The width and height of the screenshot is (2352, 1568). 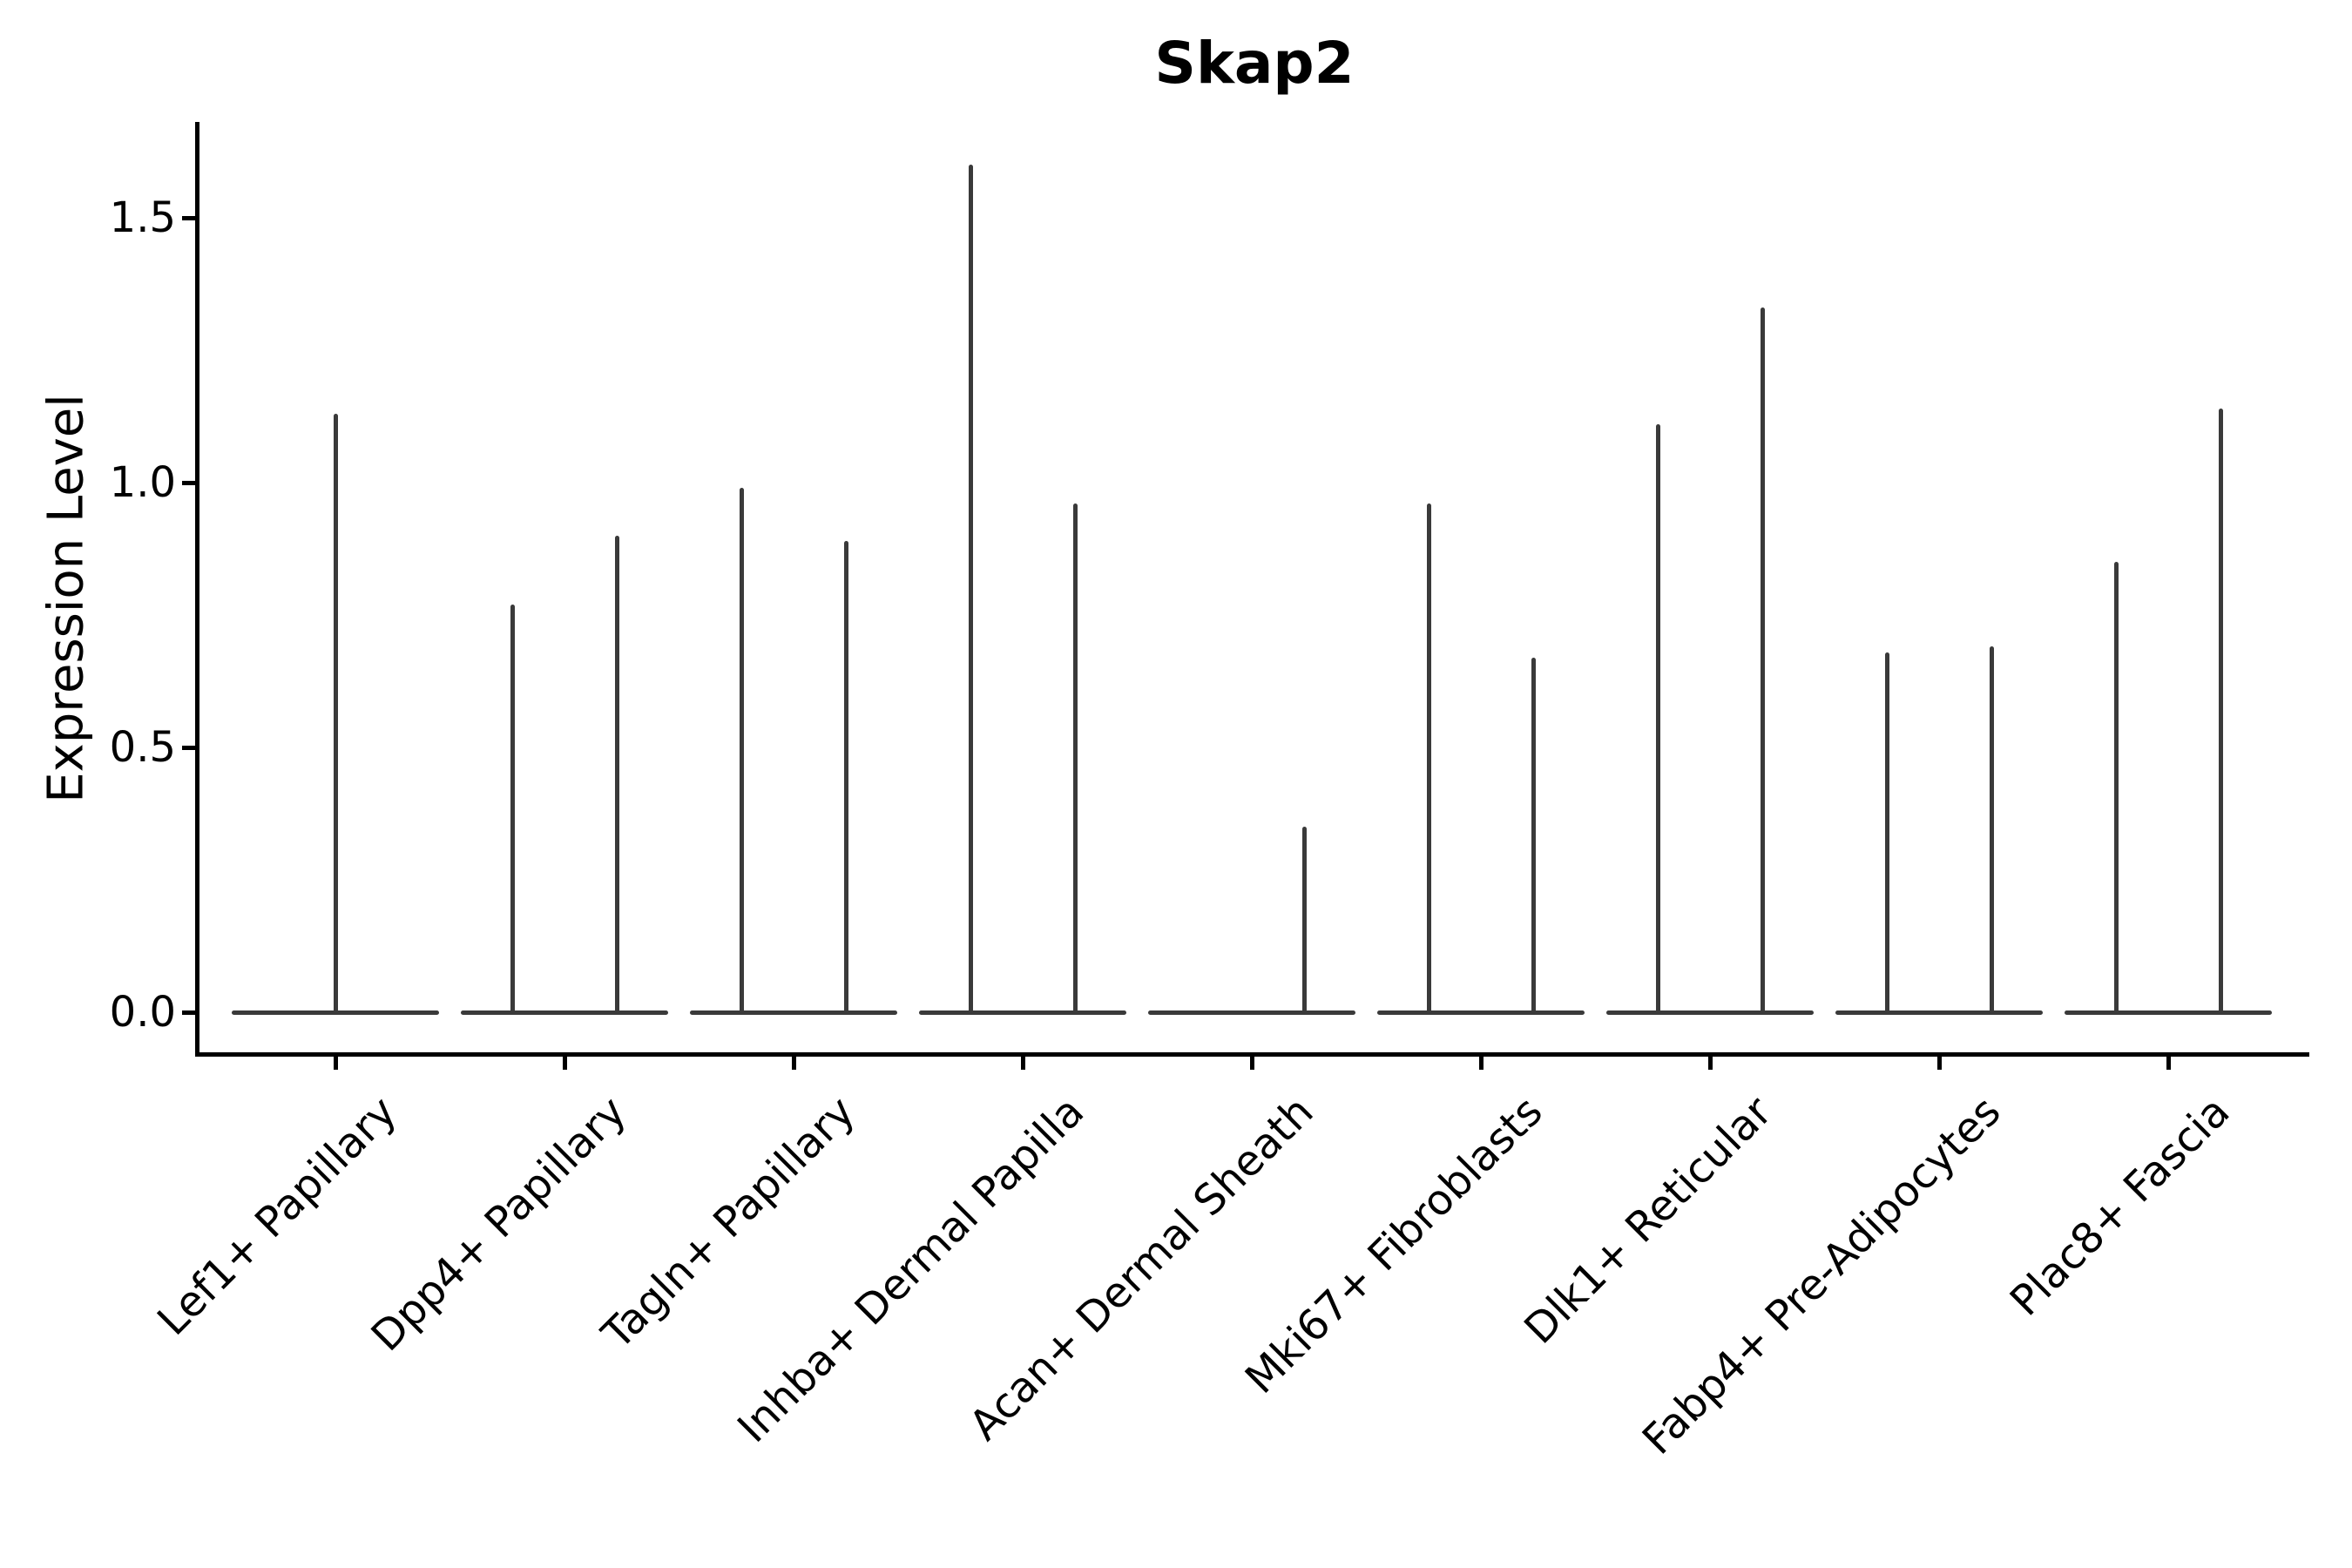 What do you see at coordinates (2121, 1206) in the screenshot?
I see `x-axis-tick-label: Plac8+ Fascia` at bounding box center [2121, 1206].